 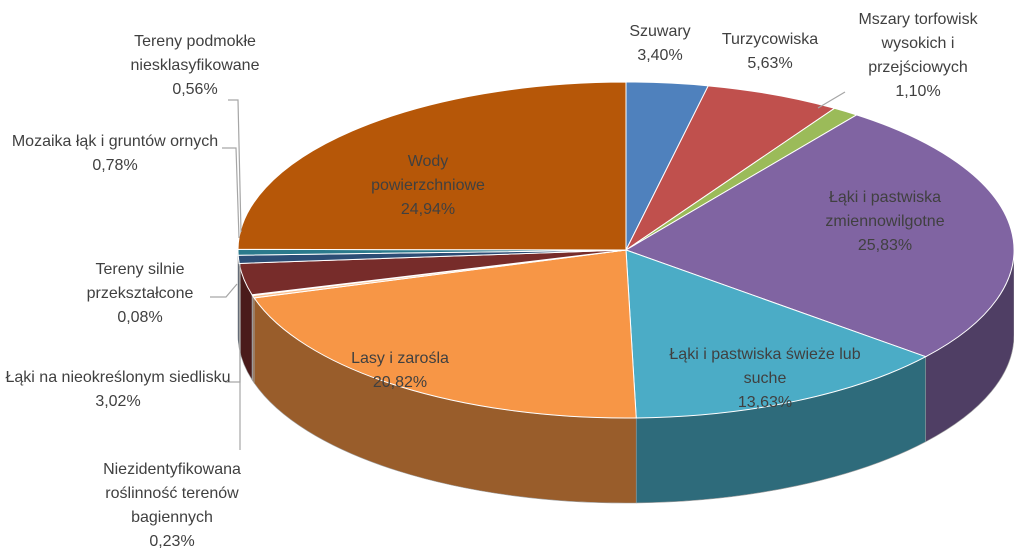 I want to click on label-value: 3,02%, so click(x=118, y=401).